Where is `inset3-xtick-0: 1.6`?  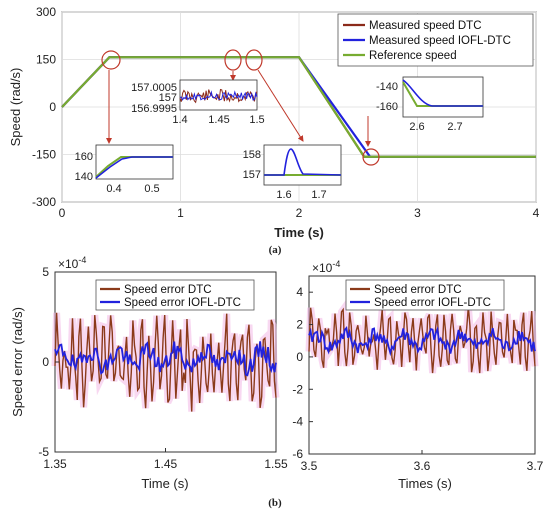 inset3-xtick-0: 1.6 is located at coordinates (283, 195).